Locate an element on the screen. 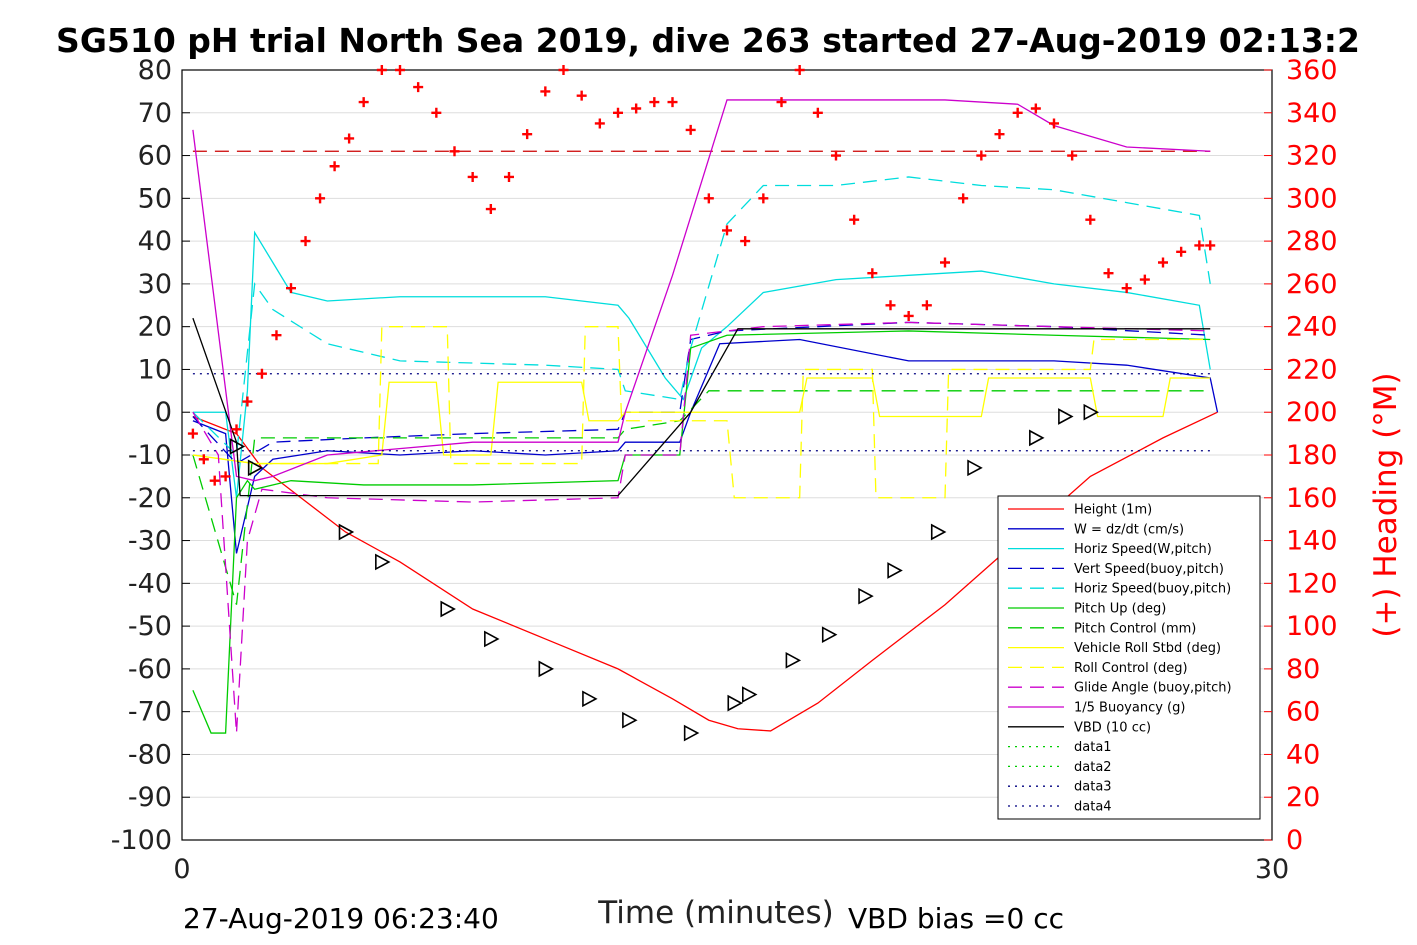 The width and height of the screenshot is (1417, 945). legend-entry: data3 is located at coordinates (1093, 787).